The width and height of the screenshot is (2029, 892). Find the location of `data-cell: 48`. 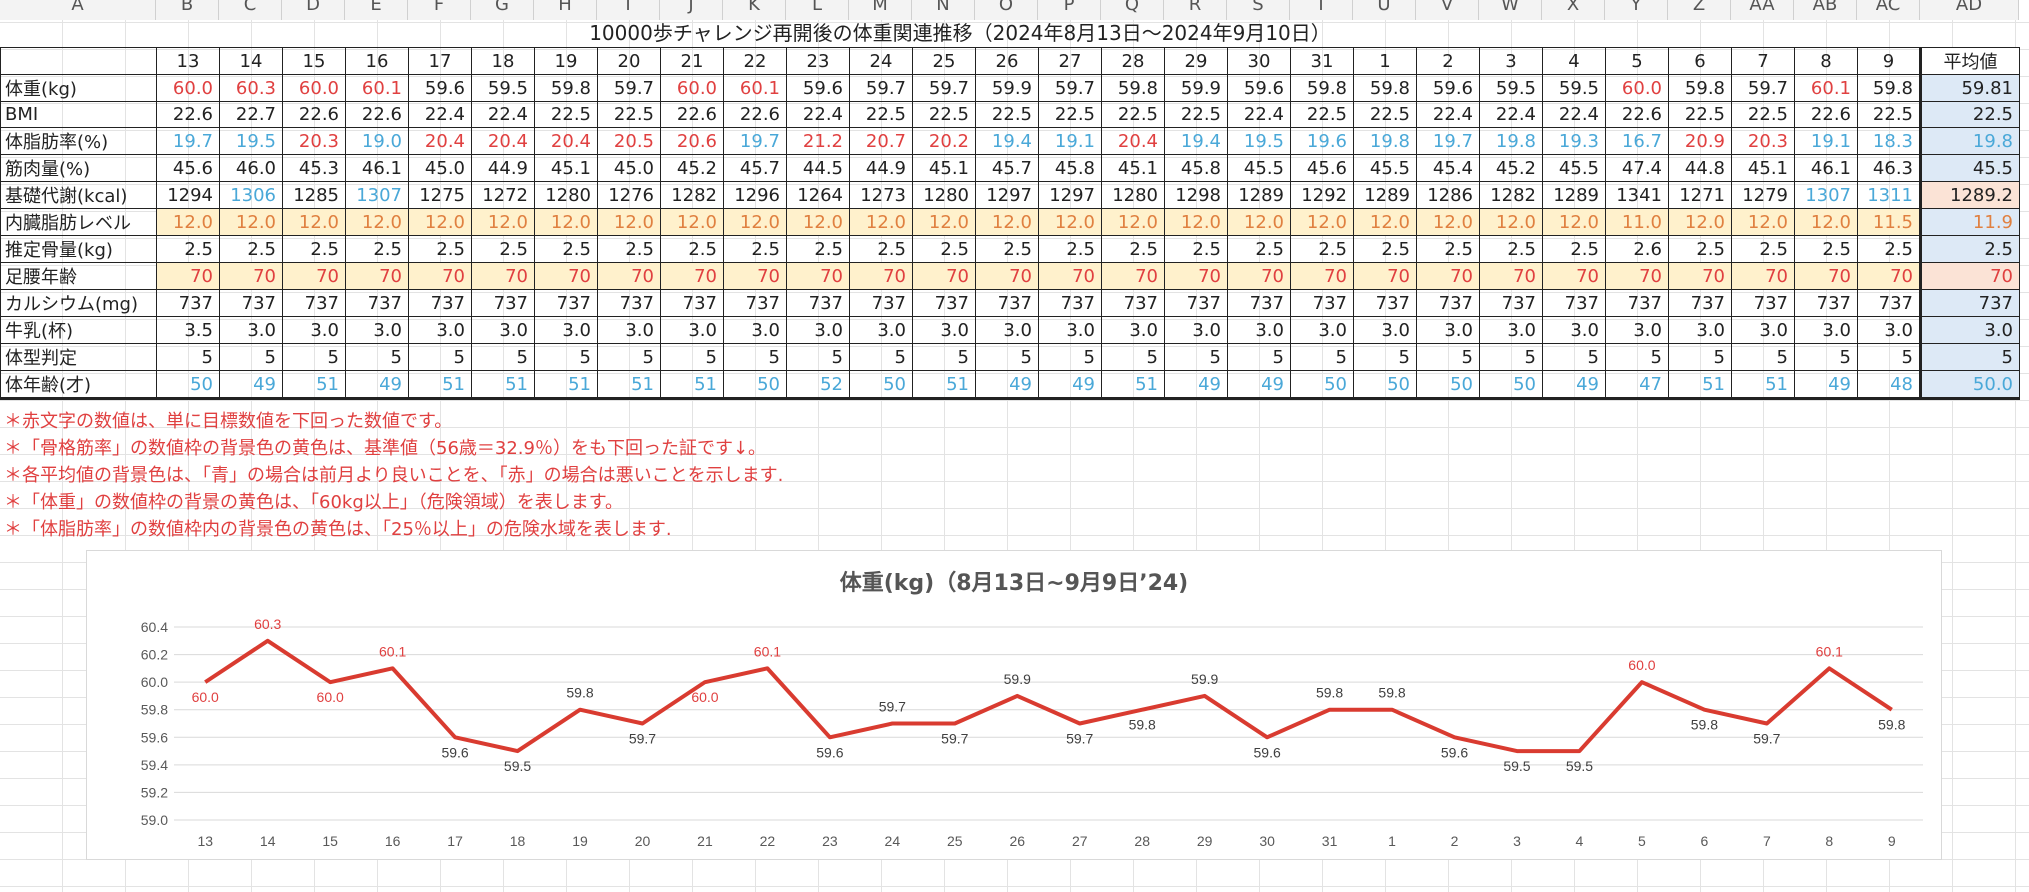

data-cell: 48 is located at coordinates (1889, 385).